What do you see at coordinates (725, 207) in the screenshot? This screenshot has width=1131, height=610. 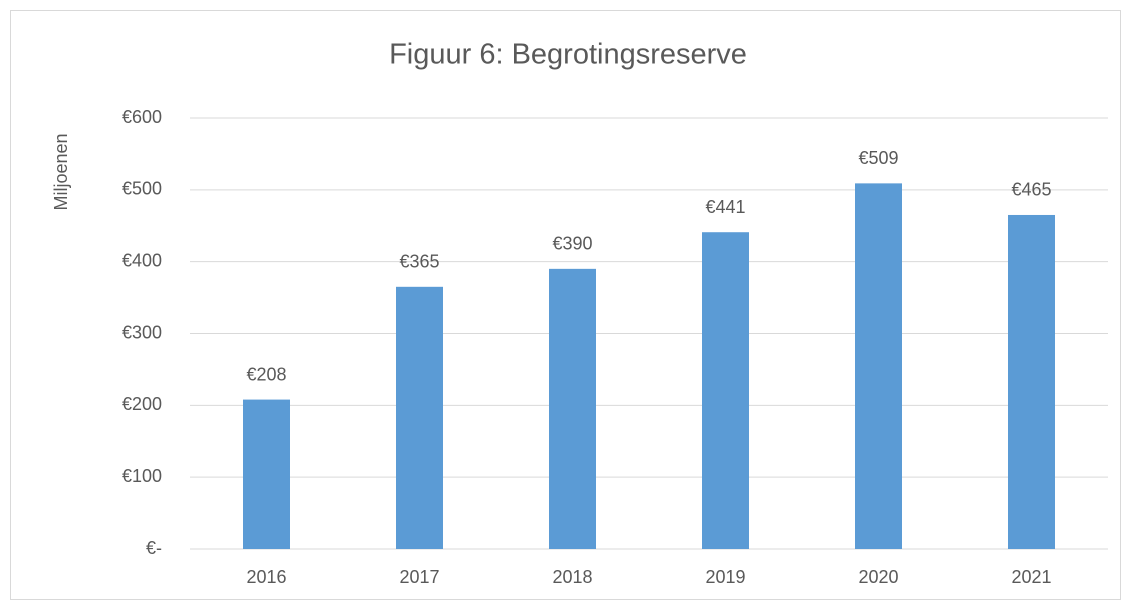 I see `data-label: €441` at bounding box center [725, 207].